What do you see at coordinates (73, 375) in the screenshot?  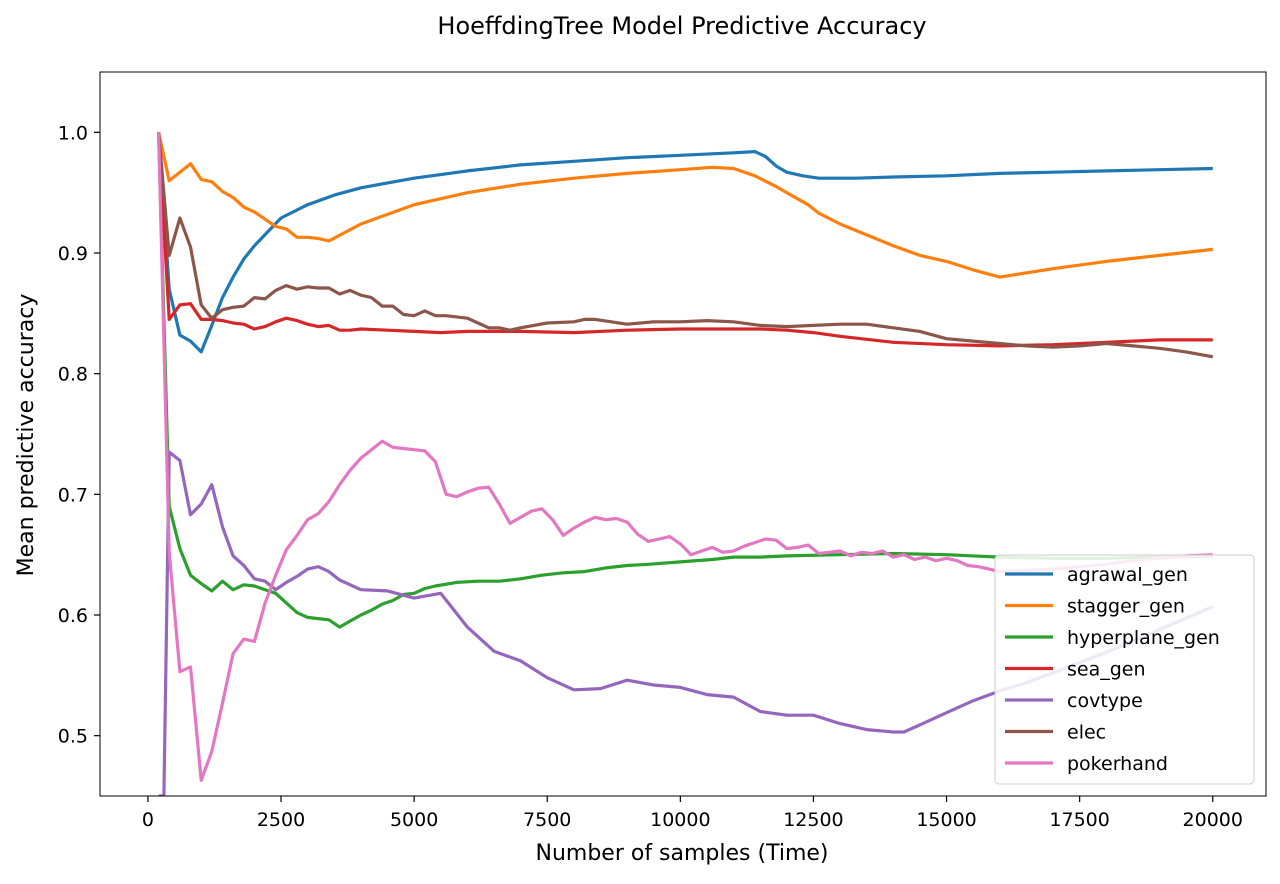 I see `y-tick-label: 0.8` at bounding box center [73, 375].